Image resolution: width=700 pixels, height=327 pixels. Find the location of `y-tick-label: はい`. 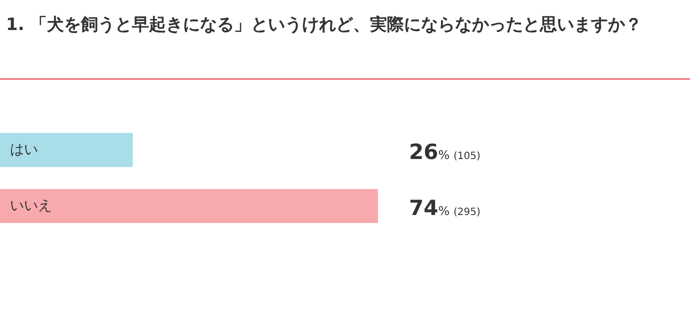

y-tick-label: はい is located at coordinates (24, 150).